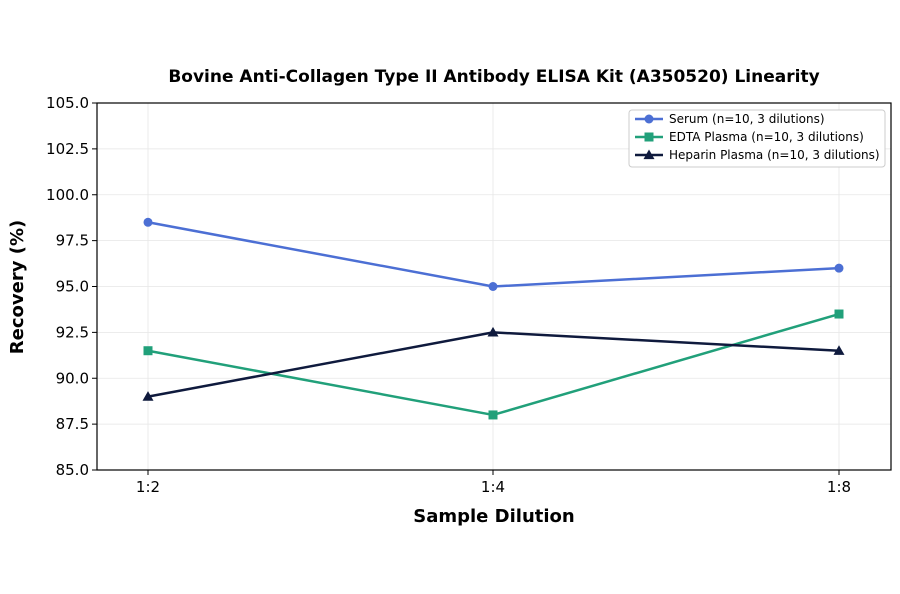  What do you see at coordinates (67, 103) in the screenshot?
I see `y-tick-label: 105.0` at bounding box center [67, 103].